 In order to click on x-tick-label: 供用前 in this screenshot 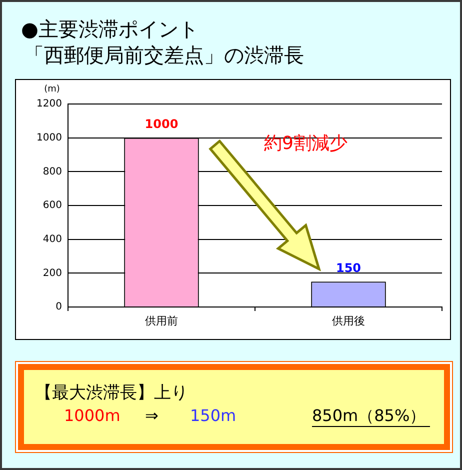, I will do `click(161, 321)`.